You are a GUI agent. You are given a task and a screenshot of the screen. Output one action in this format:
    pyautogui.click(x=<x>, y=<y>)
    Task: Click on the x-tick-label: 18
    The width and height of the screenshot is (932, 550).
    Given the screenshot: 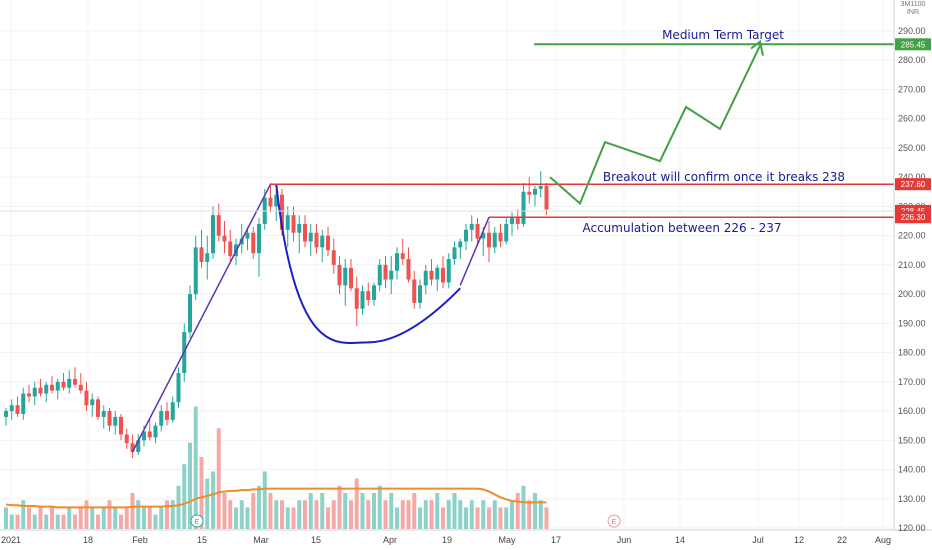 What is the action you would take?
    pyautogui.click(x=88, y=540)
    